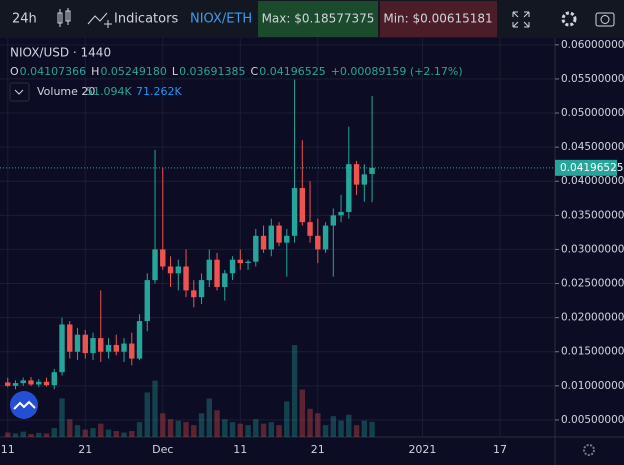 The image size is (624, 465). I want to click on collapse-button, so click(19, 92).